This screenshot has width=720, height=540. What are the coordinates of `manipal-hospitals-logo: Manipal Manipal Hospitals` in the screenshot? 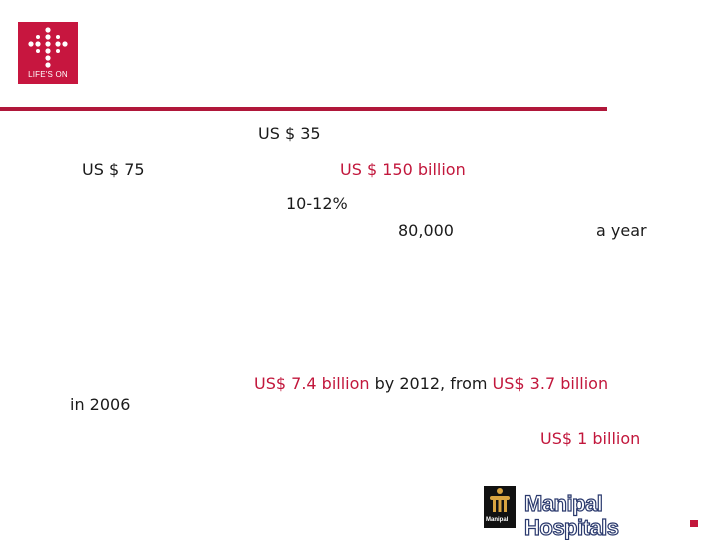 It's located at (591, 513).